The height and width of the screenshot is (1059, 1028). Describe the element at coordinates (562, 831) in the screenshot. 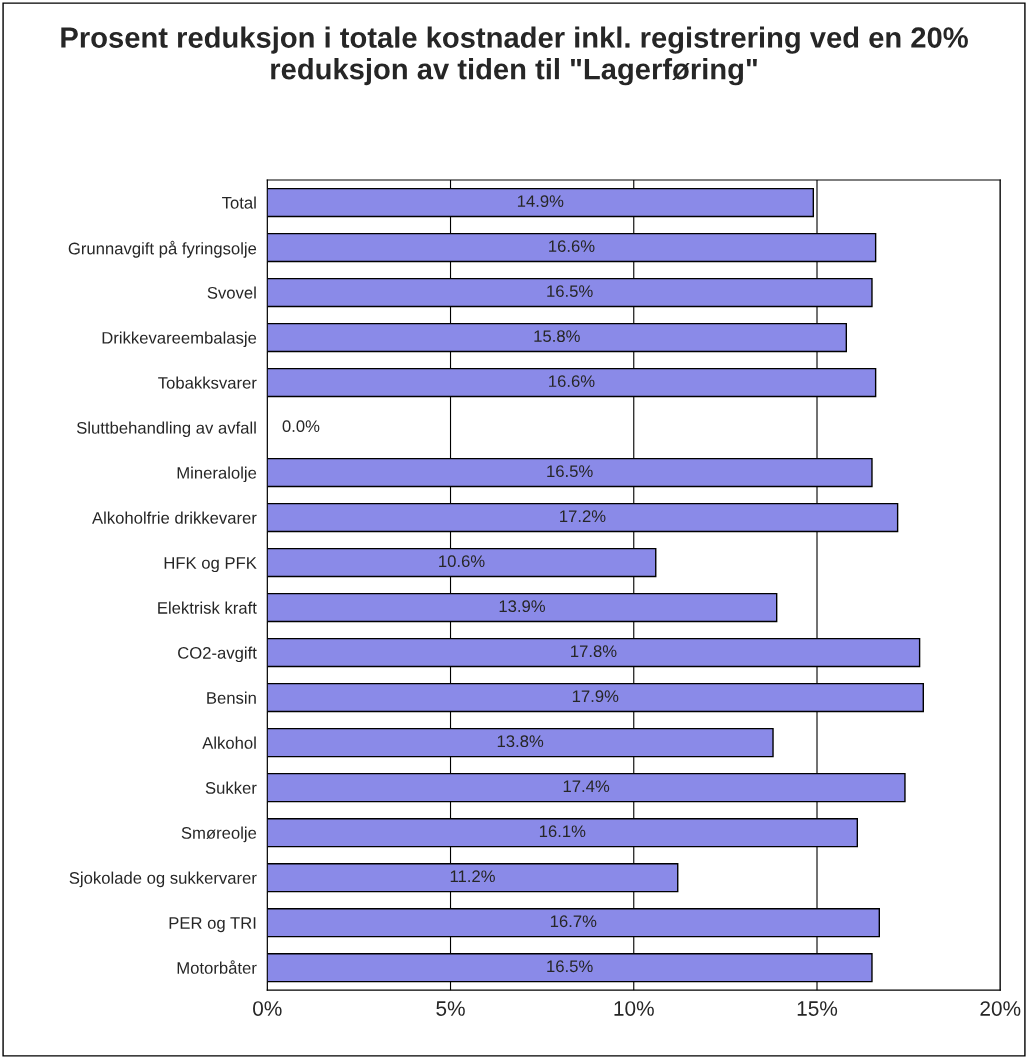

I see `data-label: 16.1%` at that location.